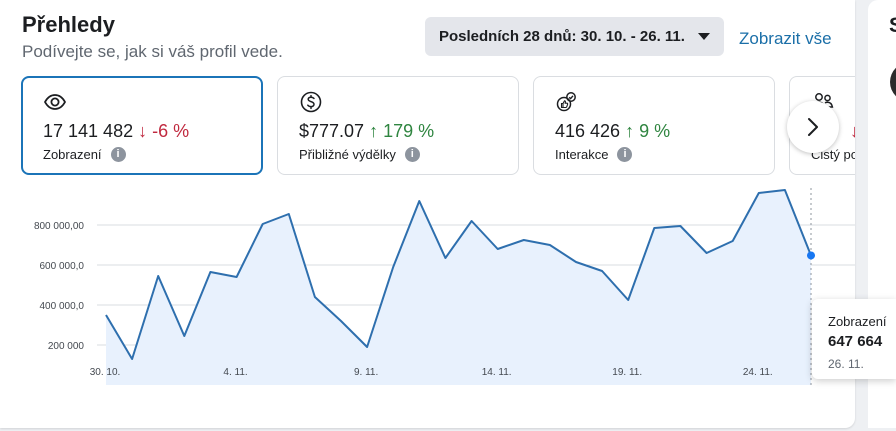 The image size is (896, 431). I want to click on chevron-right-icon, so click(813, 127).